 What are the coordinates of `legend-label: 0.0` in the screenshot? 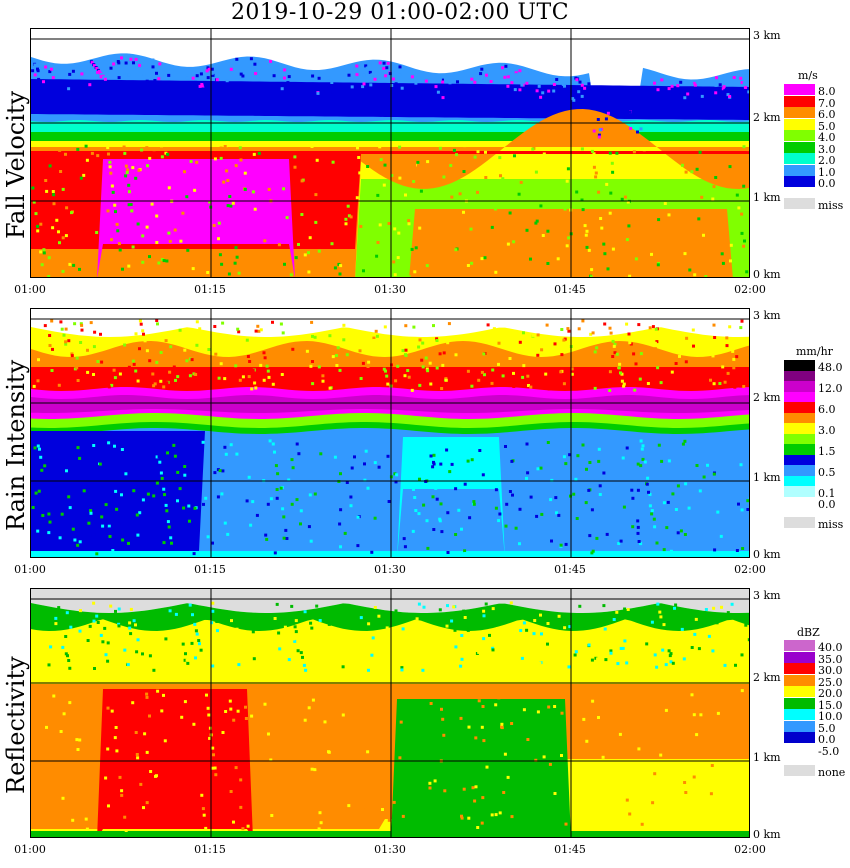 It's located at (827, 739).